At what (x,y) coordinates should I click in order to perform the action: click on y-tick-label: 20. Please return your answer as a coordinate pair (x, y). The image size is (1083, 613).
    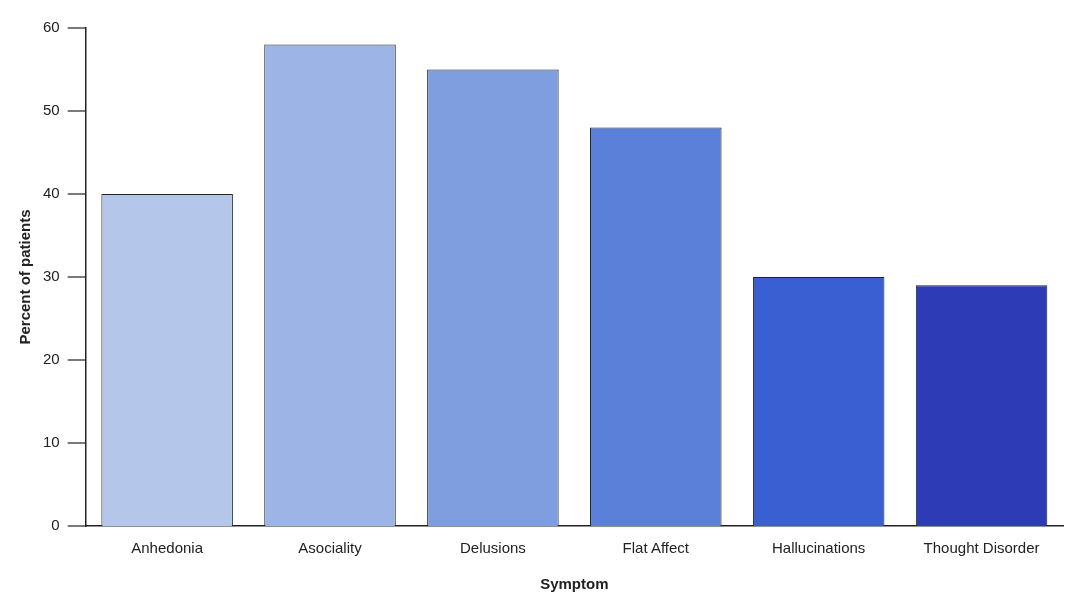
    Looking at the image, I should click on (51, 359).